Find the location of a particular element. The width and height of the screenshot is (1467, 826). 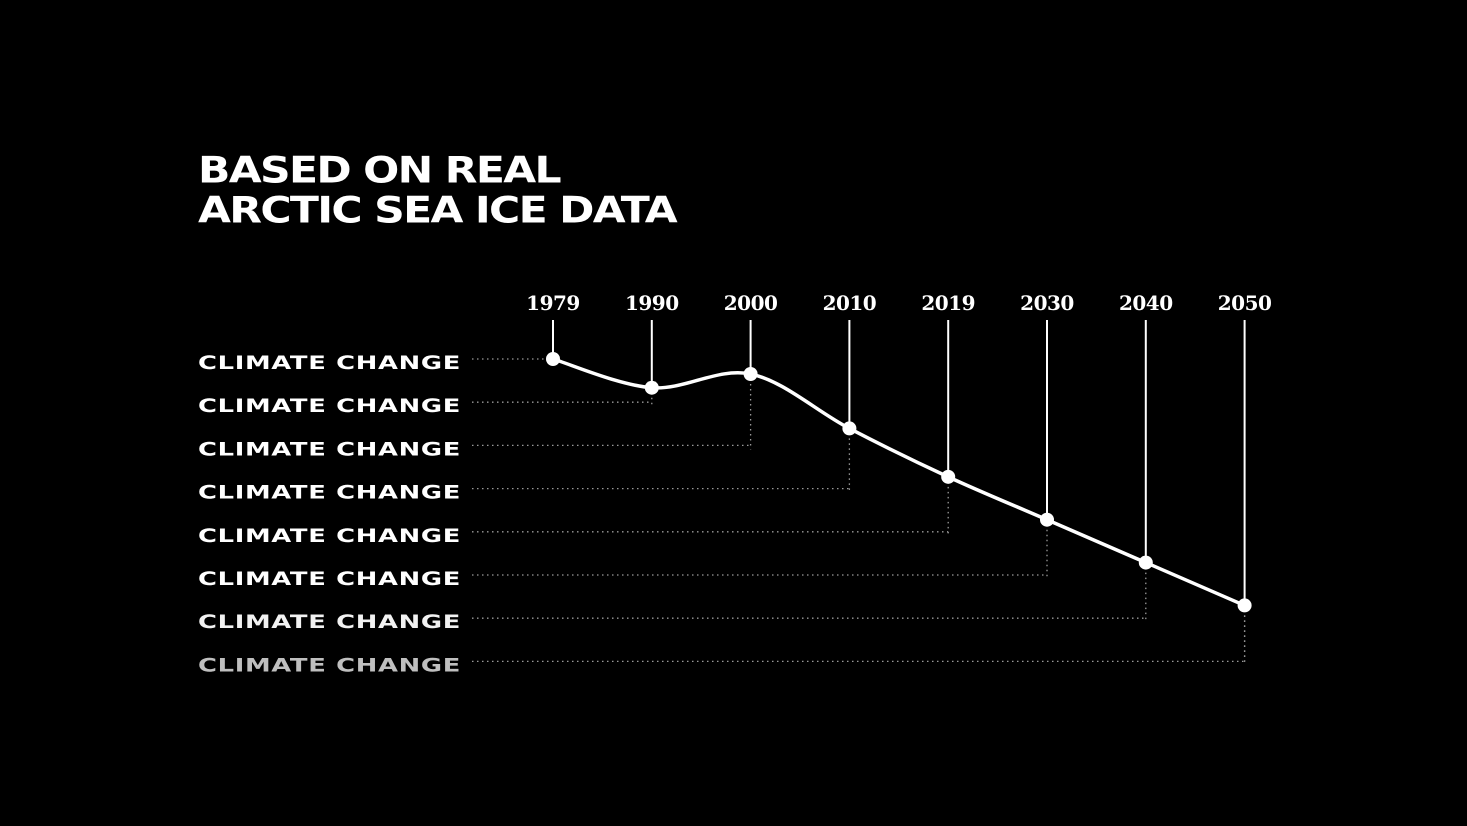

year-label: 2030 is located at coordinates (1047, 303).